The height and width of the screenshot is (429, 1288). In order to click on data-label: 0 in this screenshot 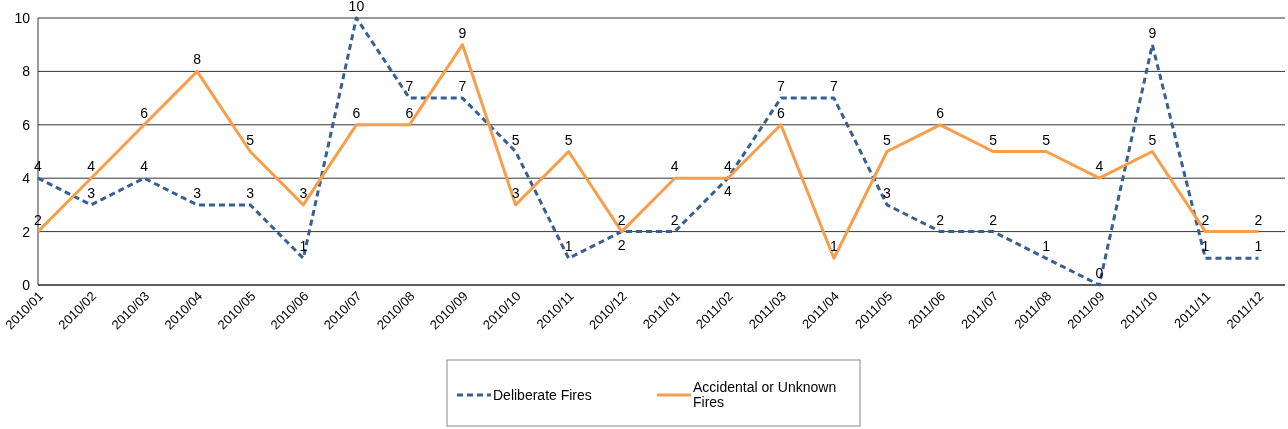, I will do `click(1099, 273)`.